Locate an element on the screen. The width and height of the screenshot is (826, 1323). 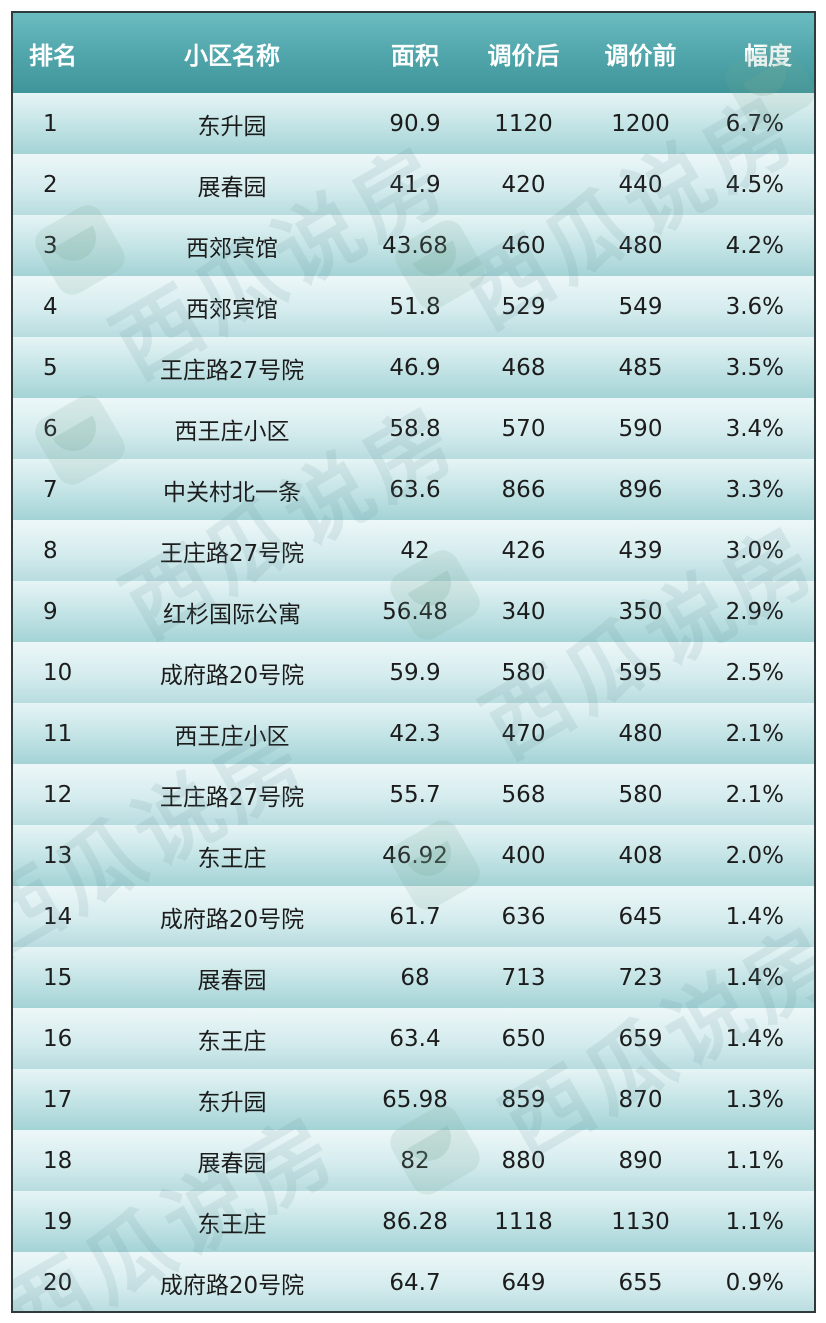
cell-price-after: 420 is located at coordinates (523, 184).